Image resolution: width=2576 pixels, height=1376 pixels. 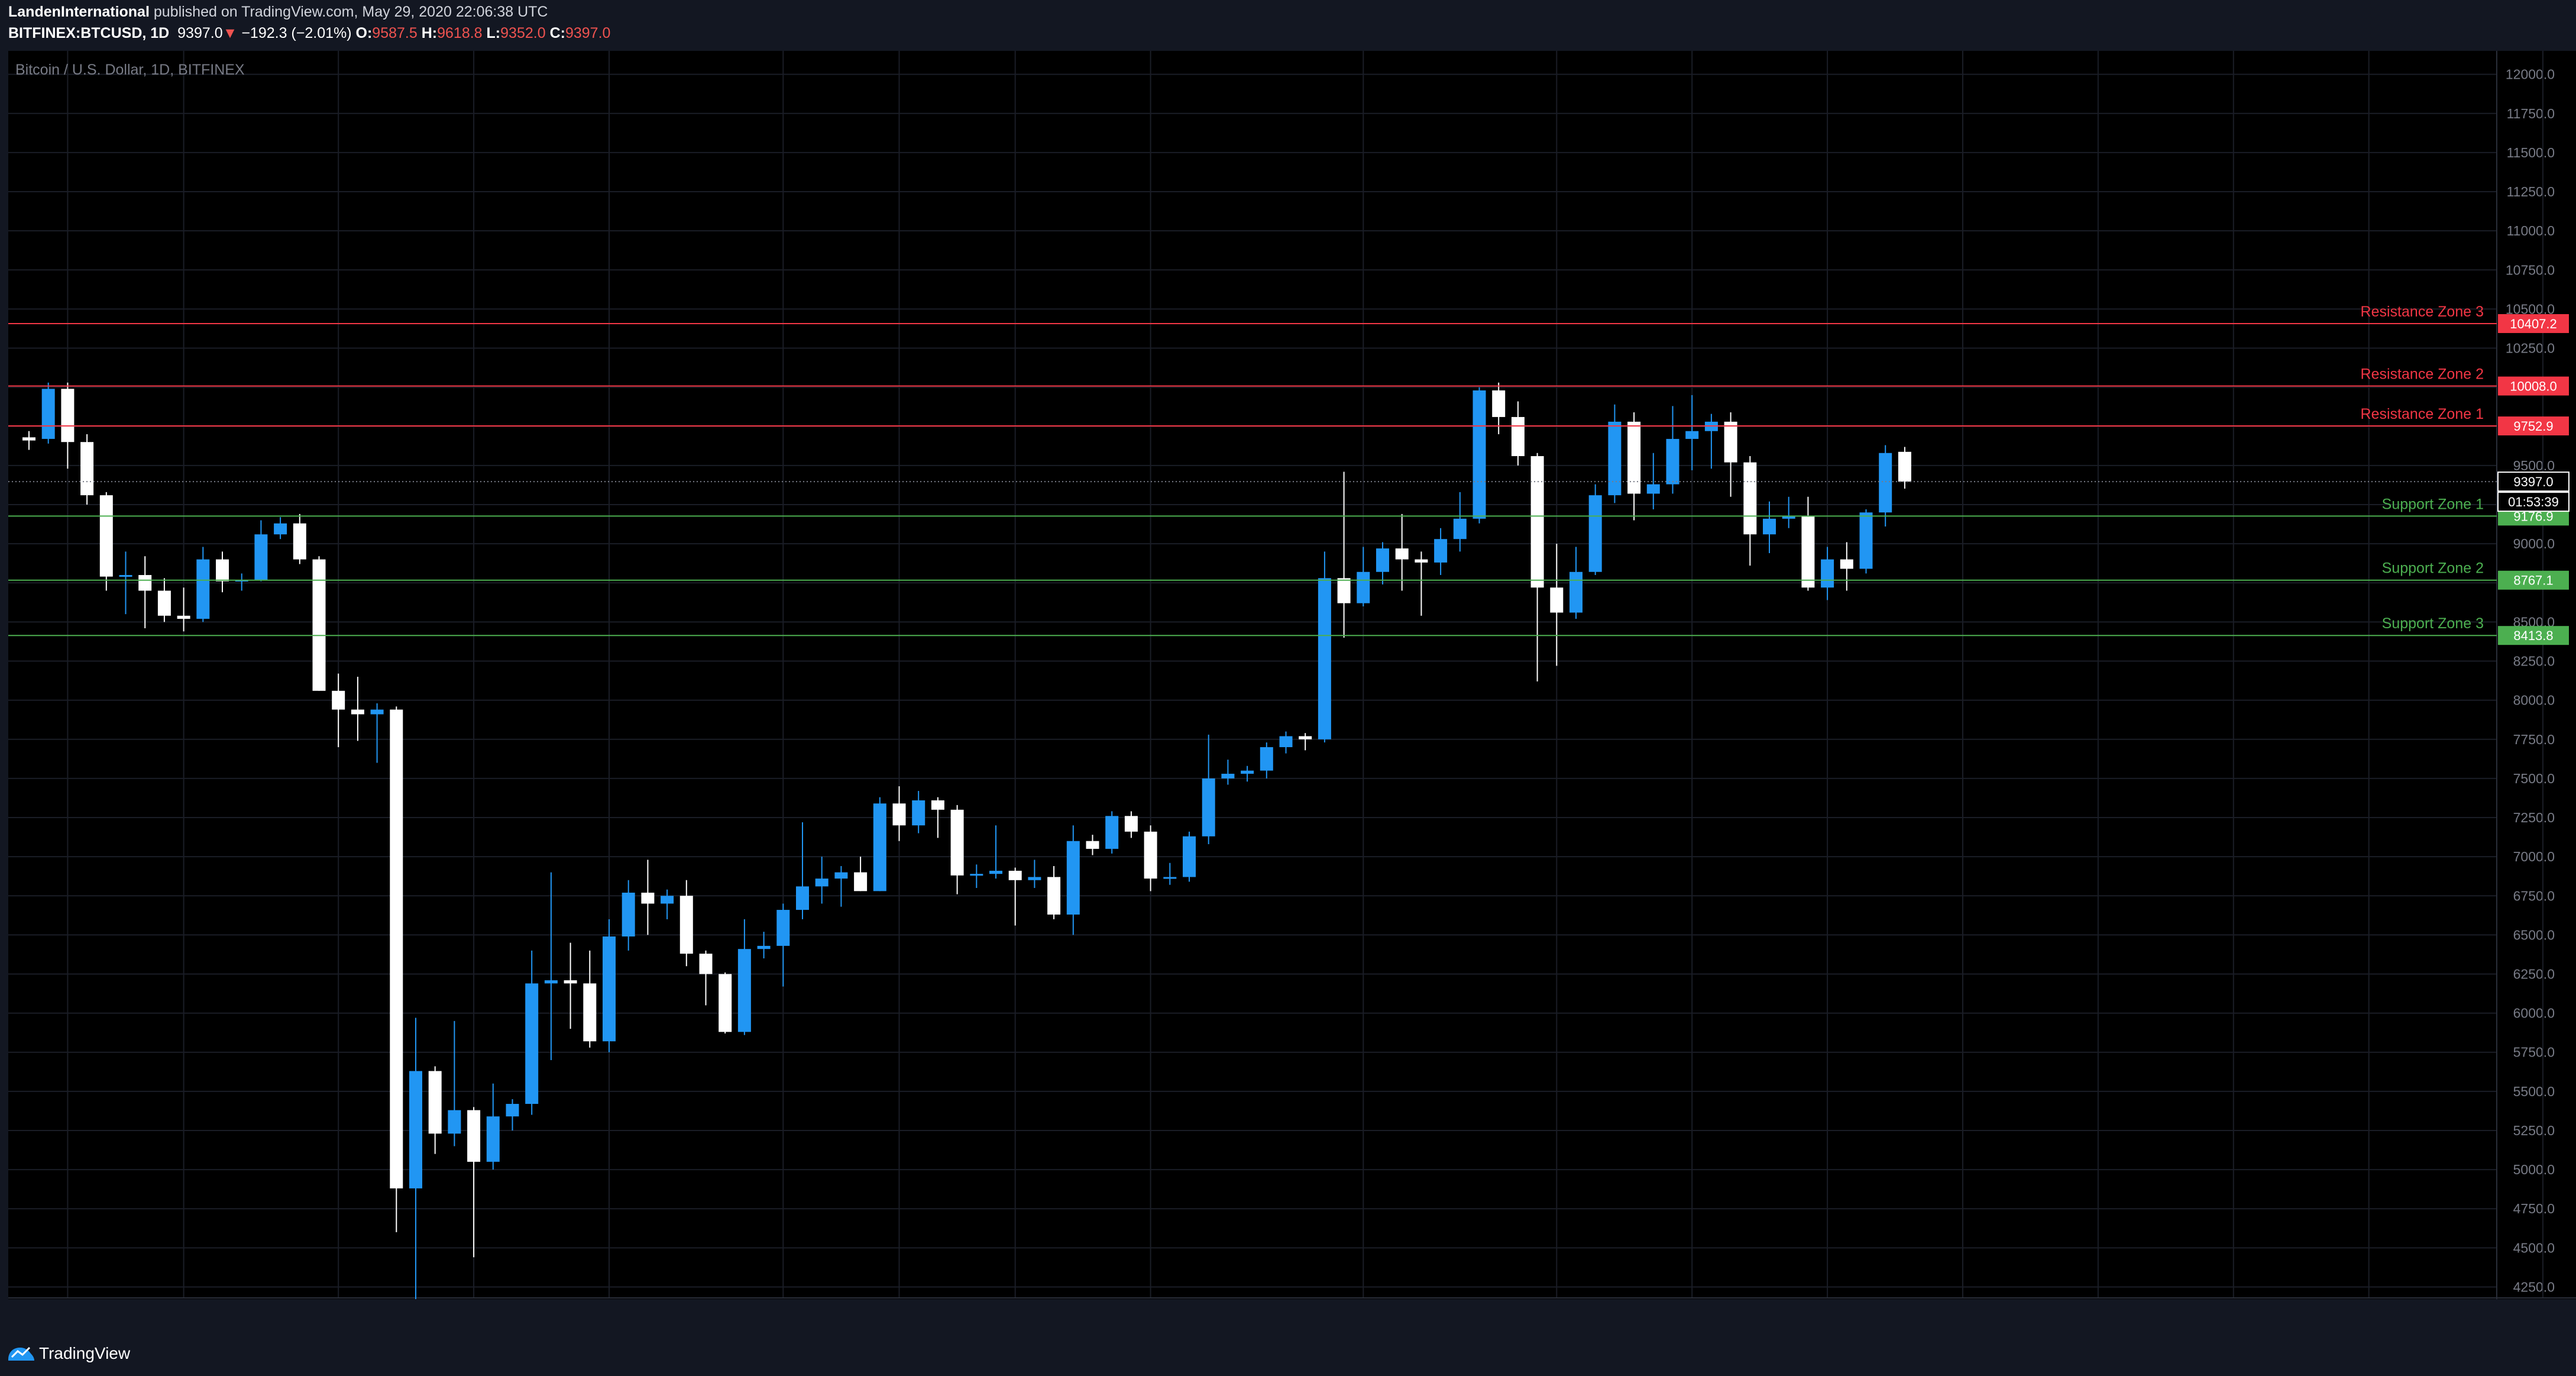 I want to click on high-key: H:, so click(x=430, y=33).